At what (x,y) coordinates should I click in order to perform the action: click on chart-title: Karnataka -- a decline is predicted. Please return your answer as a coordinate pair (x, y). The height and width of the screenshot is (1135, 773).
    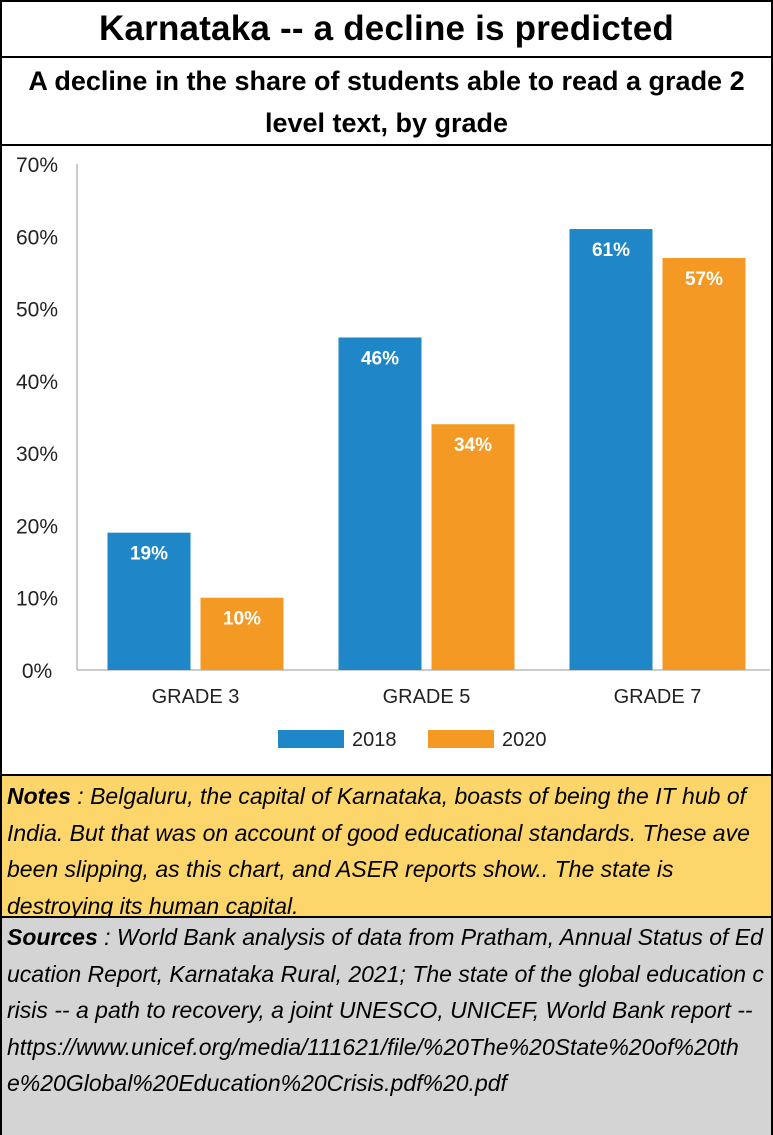
    Looking at the image, I should click on (386, 30).